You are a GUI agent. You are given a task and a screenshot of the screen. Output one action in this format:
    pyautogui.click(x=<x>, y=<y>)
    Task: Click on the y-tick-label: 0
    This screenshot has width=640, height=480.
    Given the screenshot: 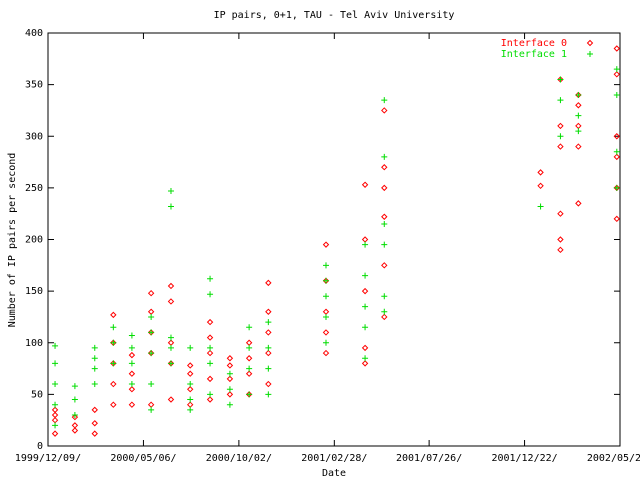 What is the action you would take?
    pyautogui.click(x=40, y=446)
    